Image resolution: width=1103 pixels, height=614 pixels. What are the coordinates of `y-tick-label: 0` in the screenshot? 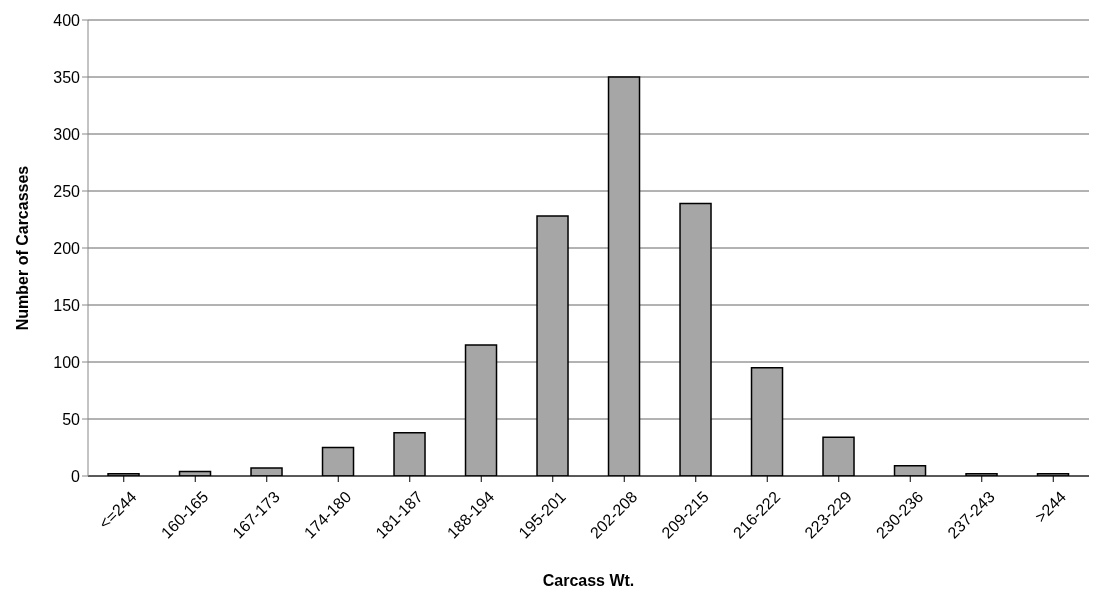 It's located at (76, 476).